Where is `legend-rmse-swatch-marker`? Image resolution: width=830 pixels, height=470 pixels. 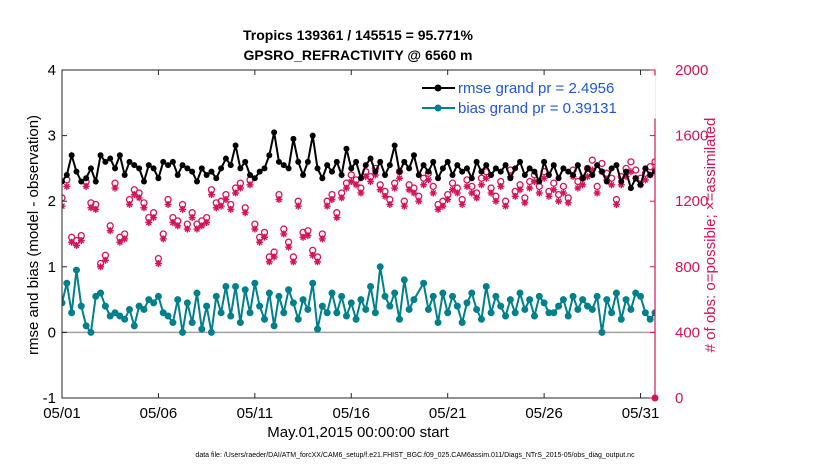 legend-rmse-swatch-marker is located at coordinates (438, 88).